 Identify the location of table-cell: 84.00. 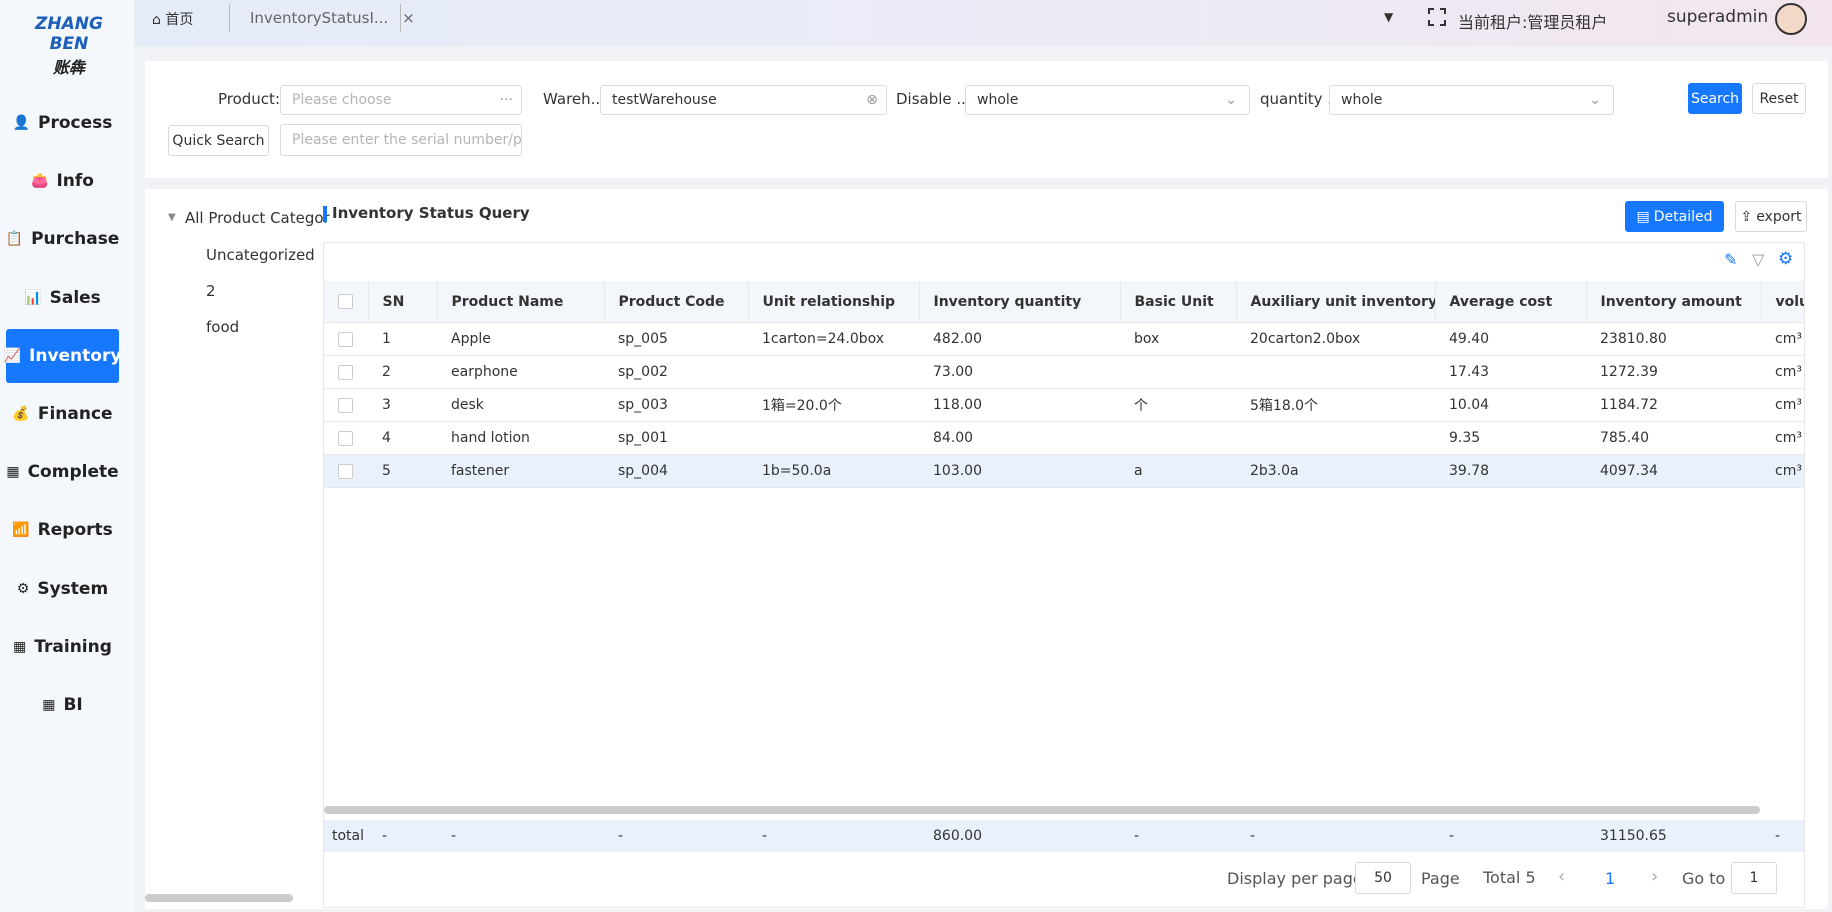
(1019, 438).